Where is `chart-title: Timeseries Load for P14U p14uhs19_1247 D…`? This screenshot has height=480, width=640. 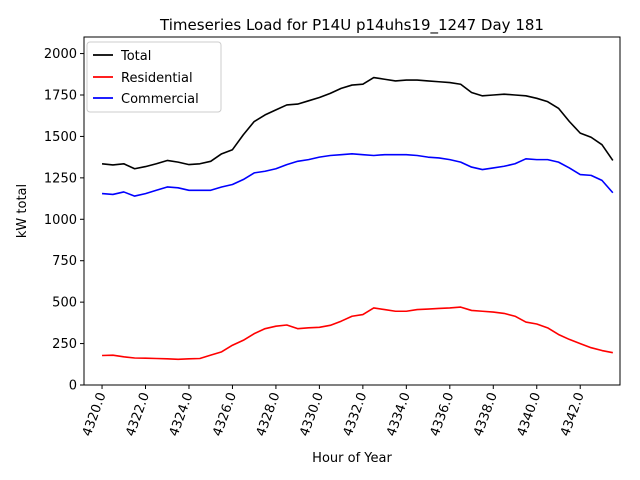
chart-title: Timeseries Load for P14U p14uhs19_1247 D… is located at coordinates (351, 25).